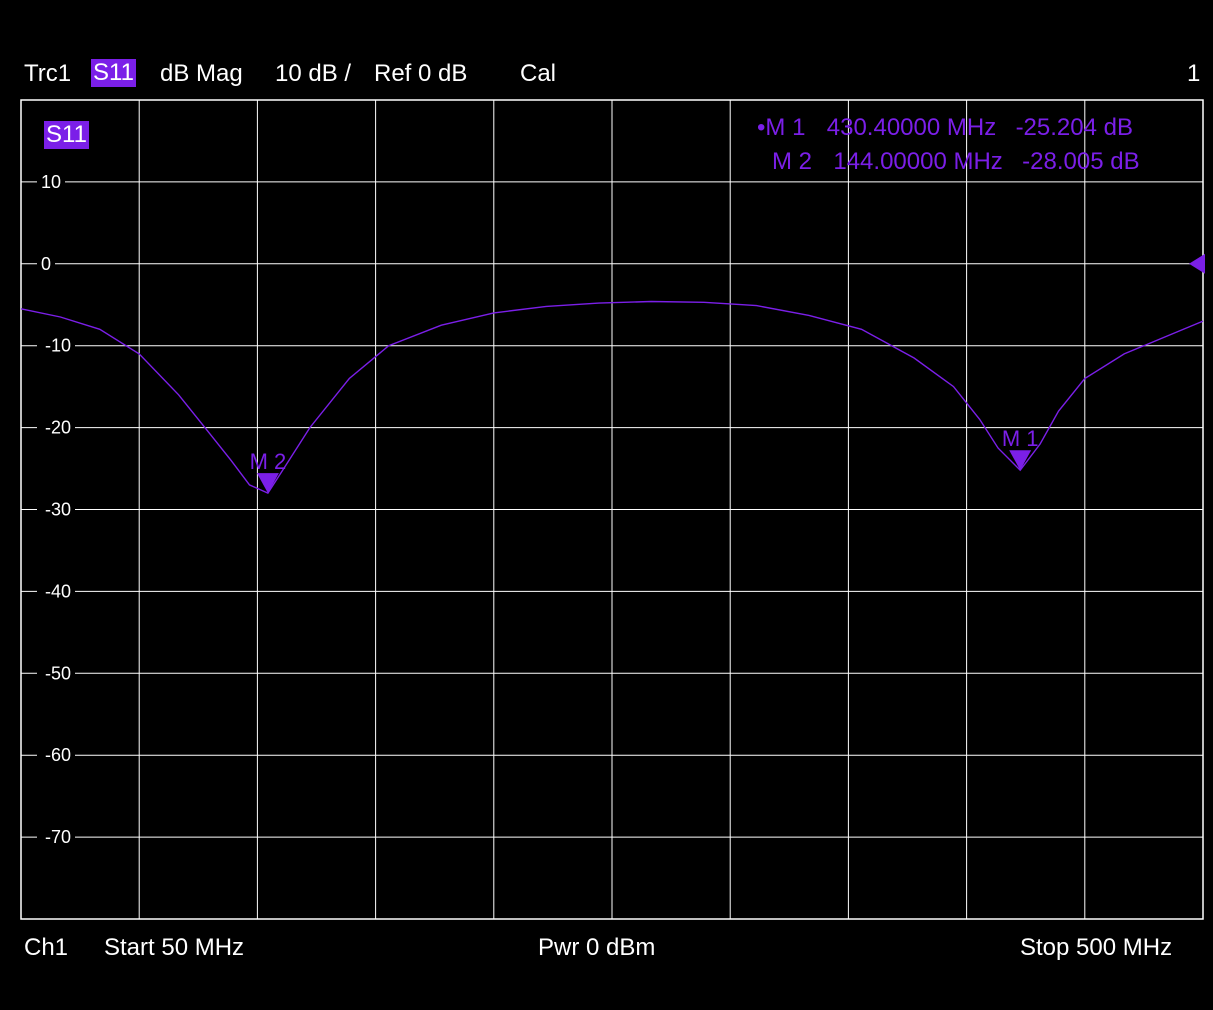  Describe the element at coordinates (58, 673) in the screenshot. I see `y-tick-label: -50` at that location.